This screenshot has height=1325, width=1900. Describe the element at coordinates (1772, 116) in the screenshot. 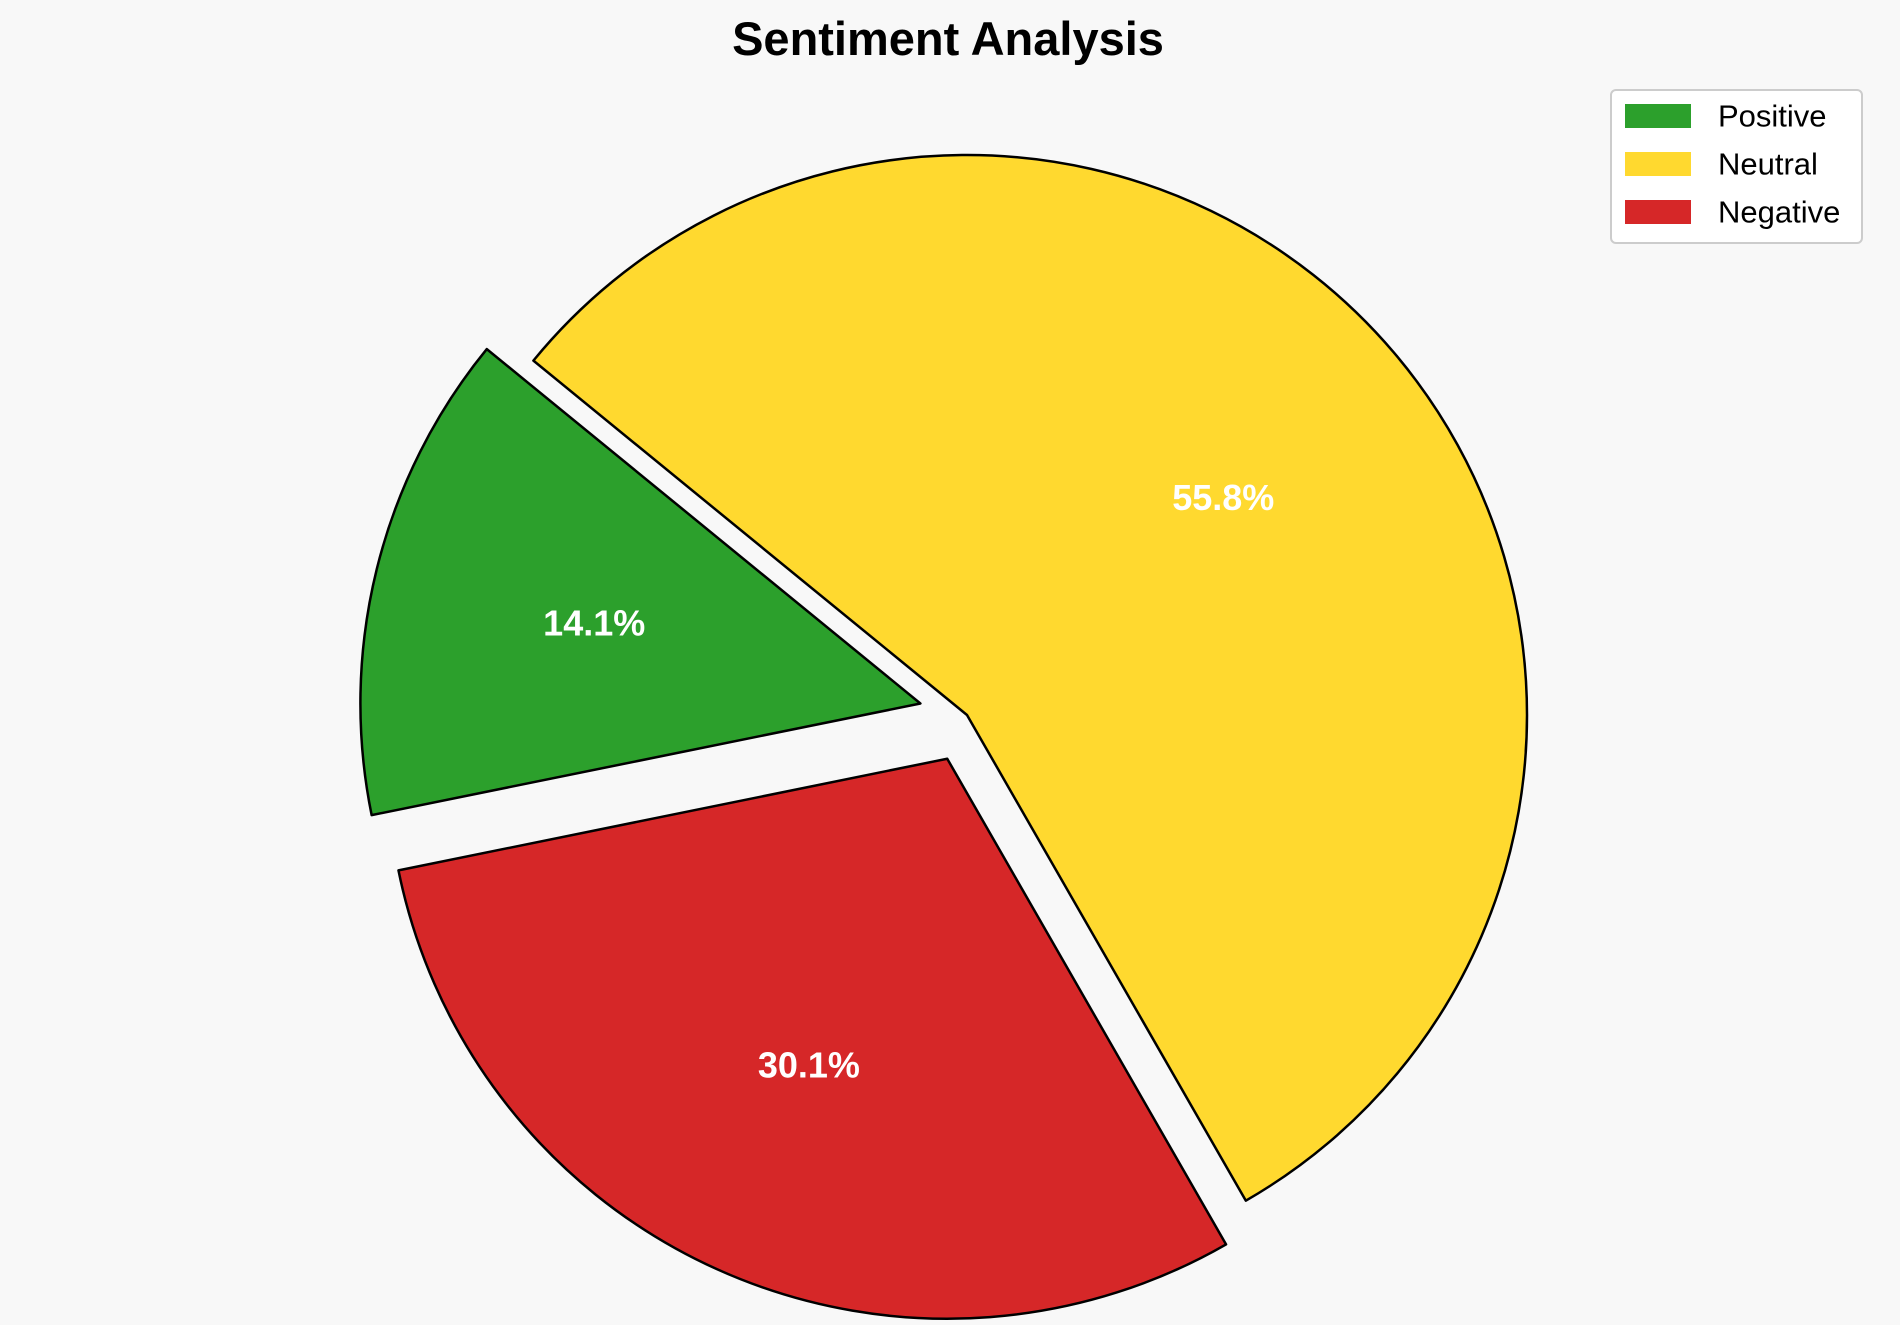

I see `legend-label-positive: Positive` at that location.